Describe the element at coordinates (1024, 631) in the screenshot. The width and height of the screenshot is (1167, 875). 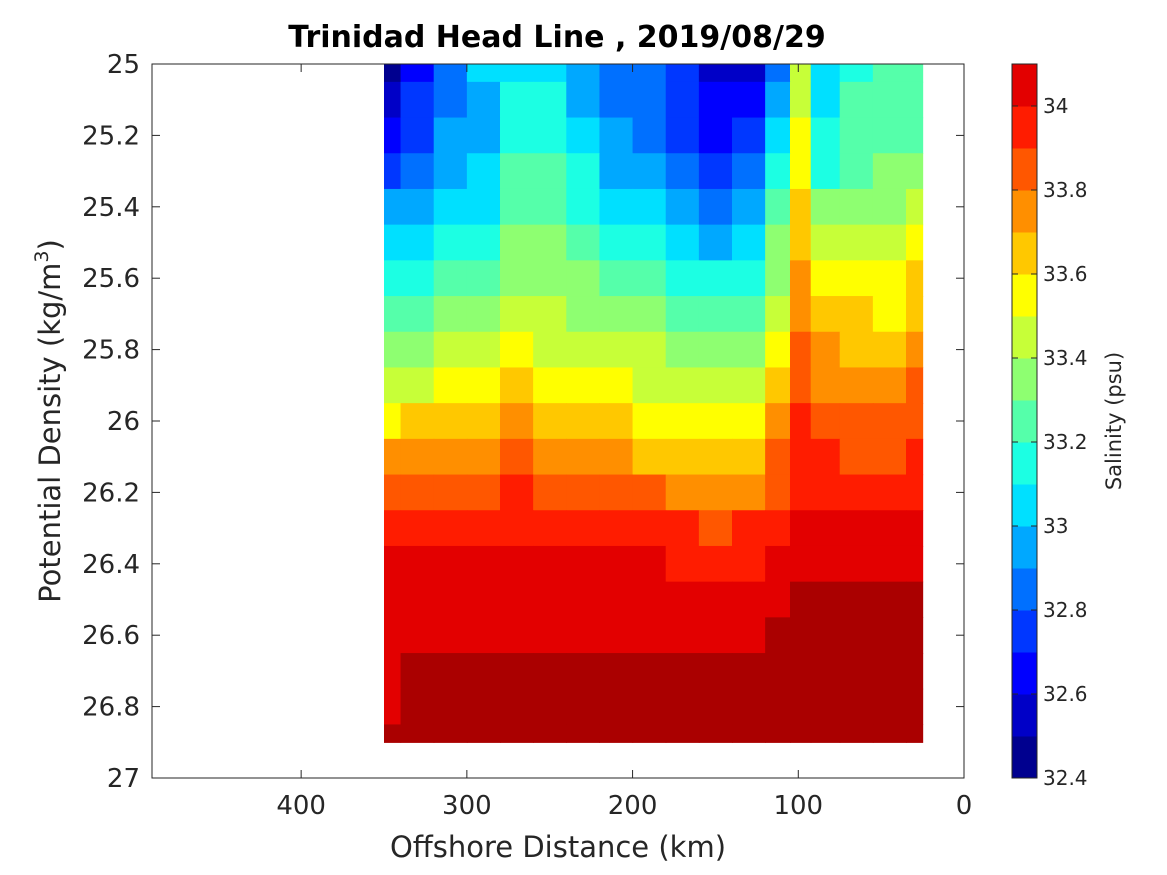
I see `colorbar-segment` at that location.